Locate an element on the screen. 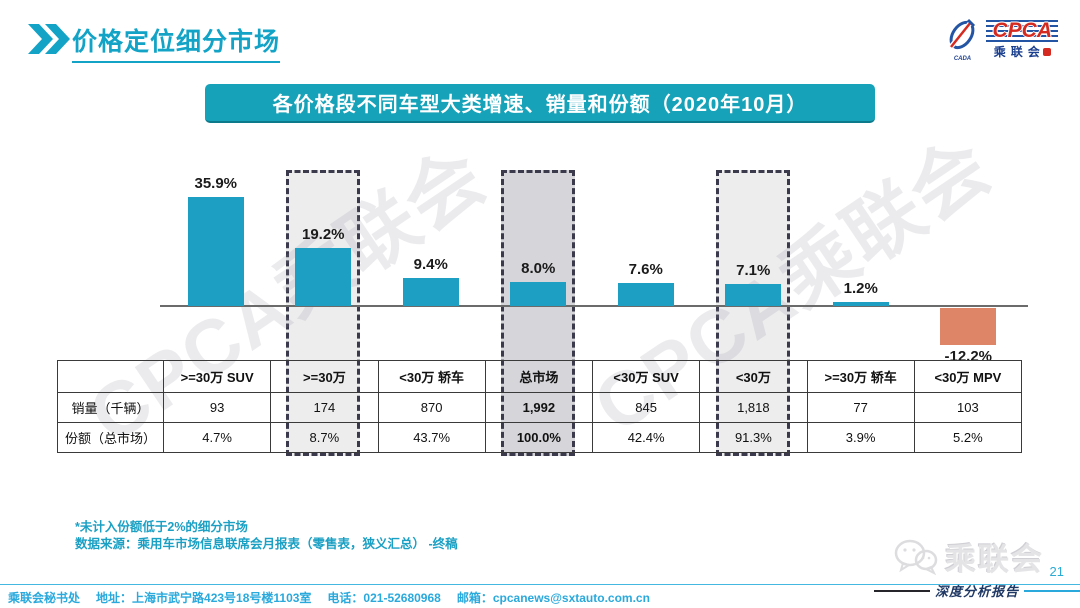  bar-value-label: 7.6% is located at coordinates (645, 269).